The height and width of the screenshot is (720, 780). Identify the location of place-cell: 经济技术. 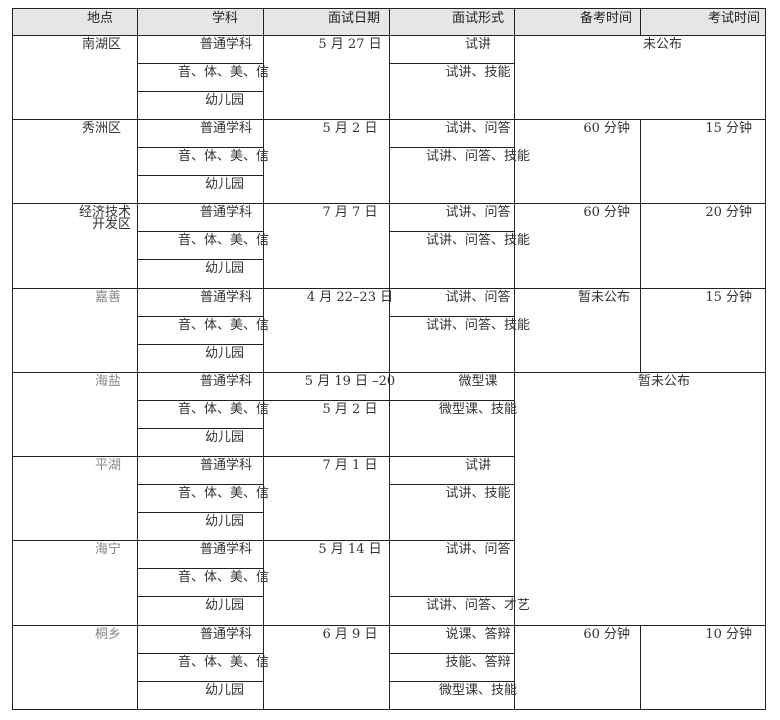
(104, 212).